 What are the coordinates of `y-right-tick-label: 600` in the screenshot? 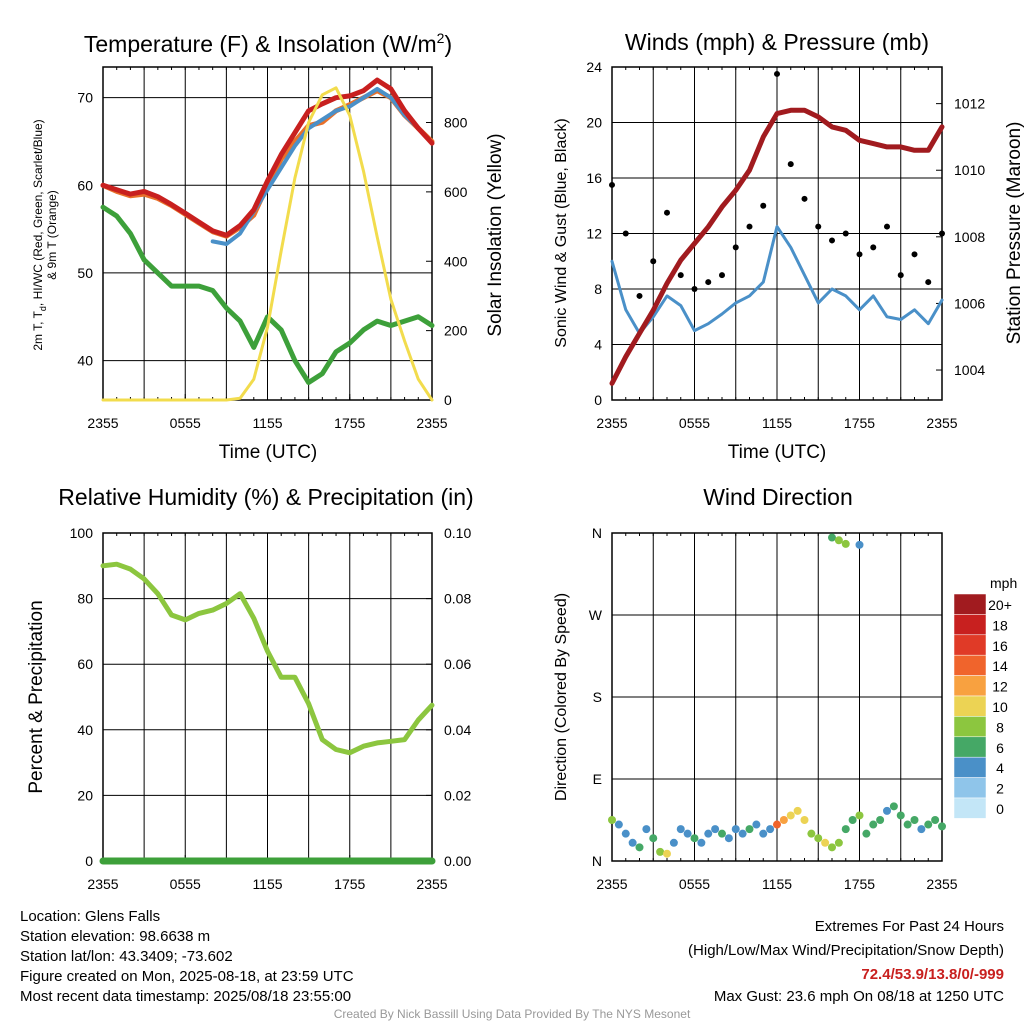 It's located at (456, 192).